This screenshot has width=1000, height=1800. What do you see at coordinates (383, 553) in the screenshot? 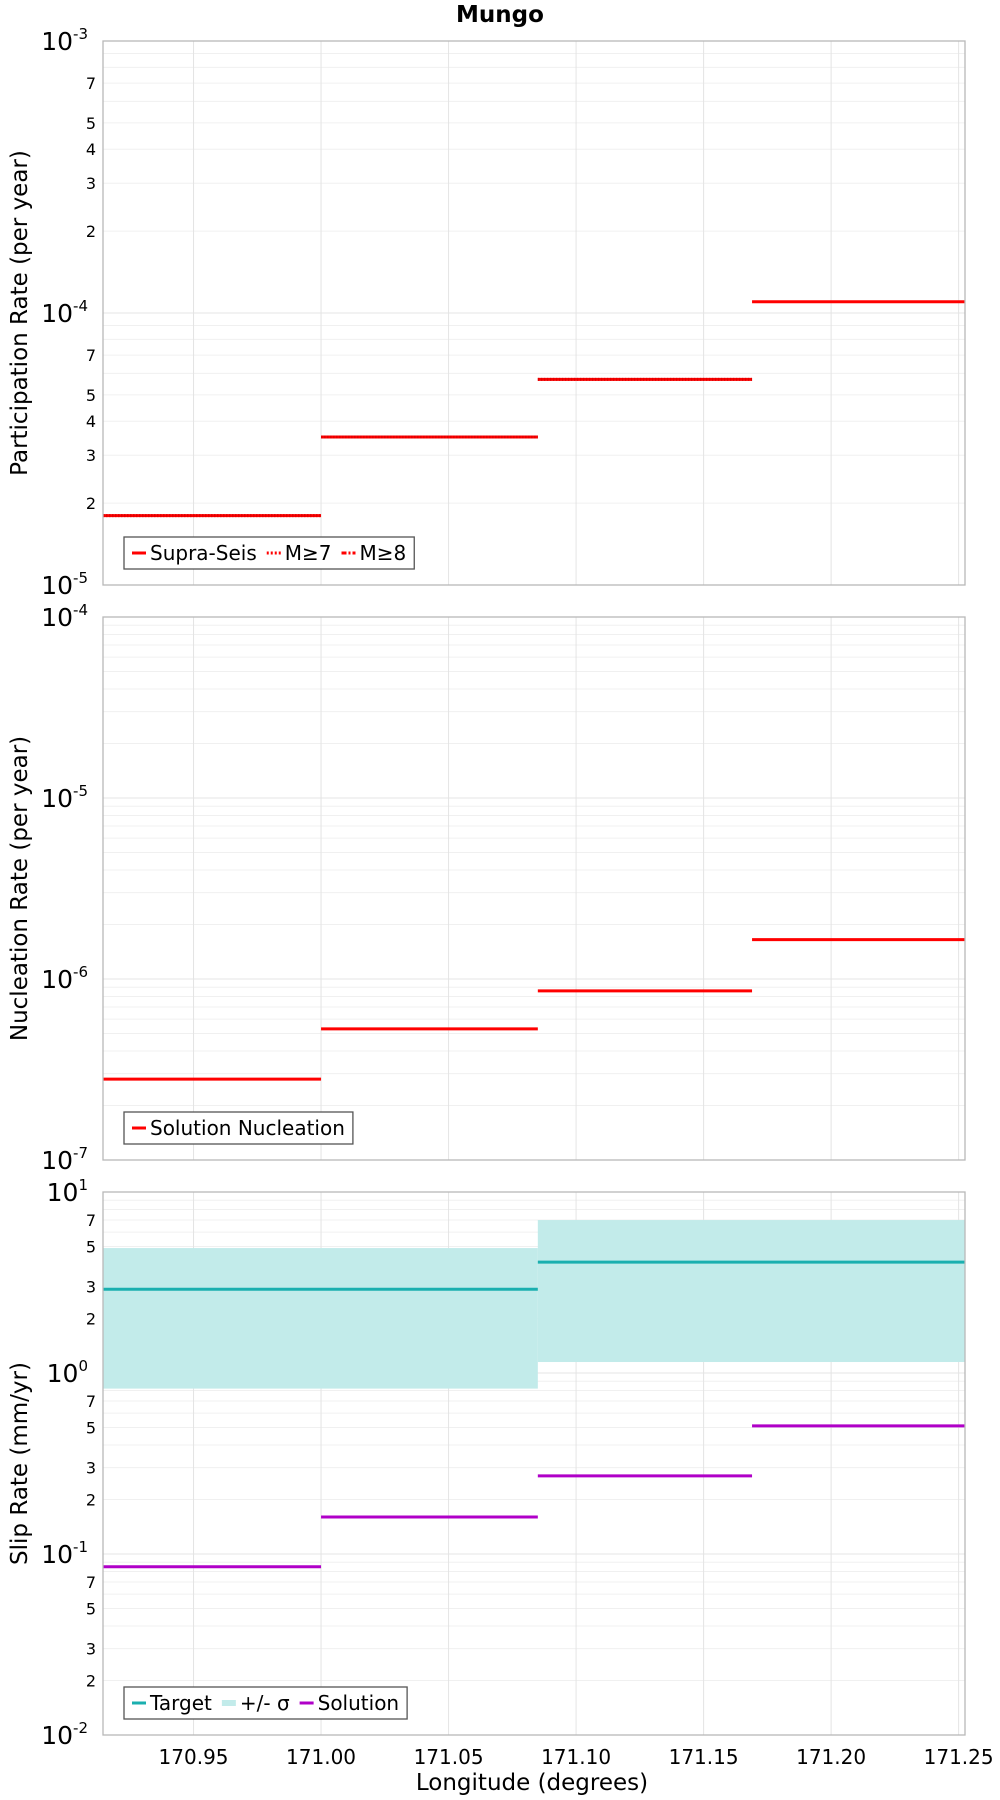
I see `participation-legend-m-8-label: M≥8` at bounding box center [383, 553].